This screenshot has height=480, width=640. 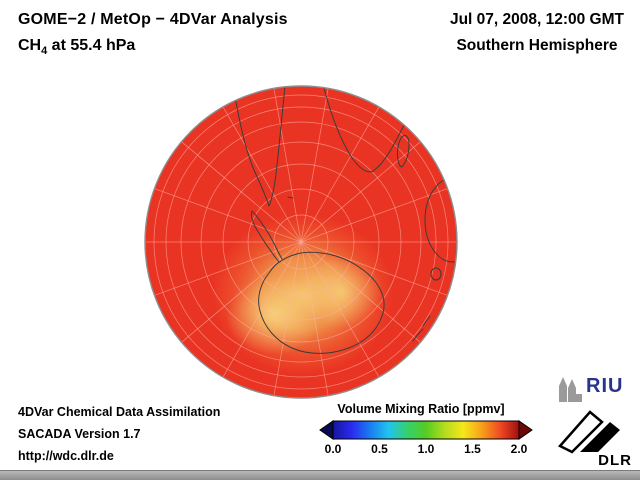 What do you see at coordinates (589, 432) in the screenshot?
I see `dlr-emblem-icon` at bounding box center [589, 432].